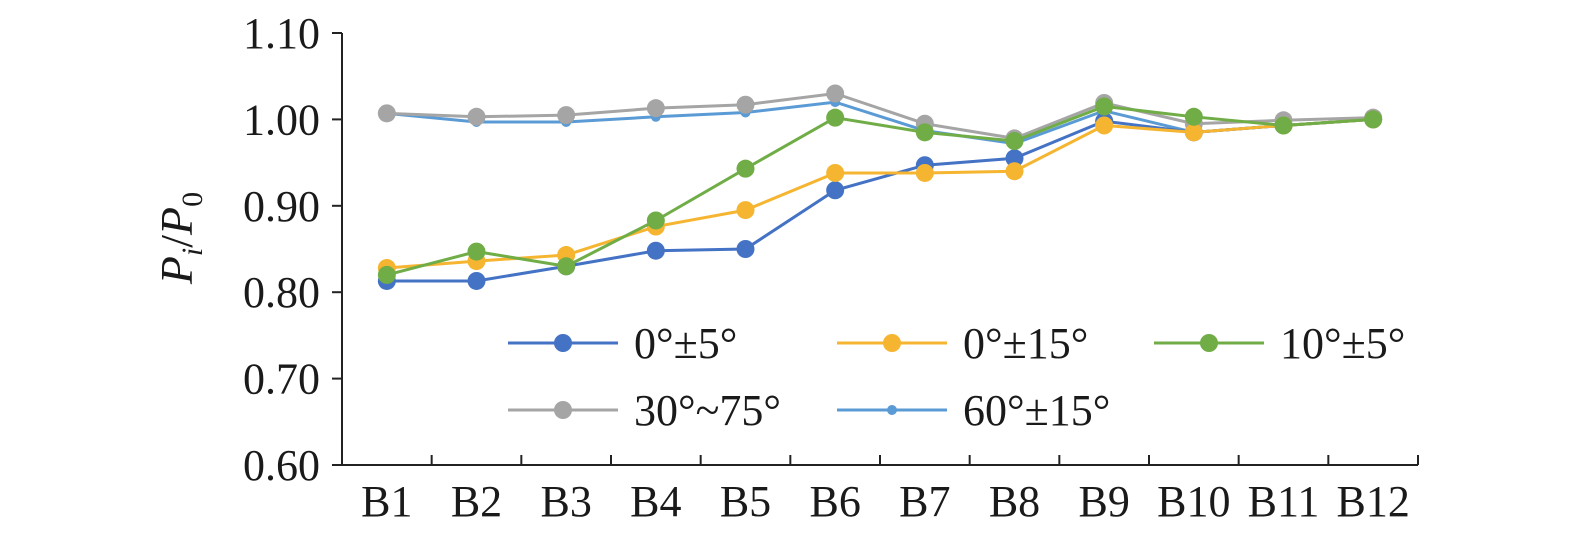 This screenshot has width=1575, height=538. What do you see at coordinates (565, 501) in the screenshot?
I see `x-tick-label: B3` at bounding box center [565, 501].